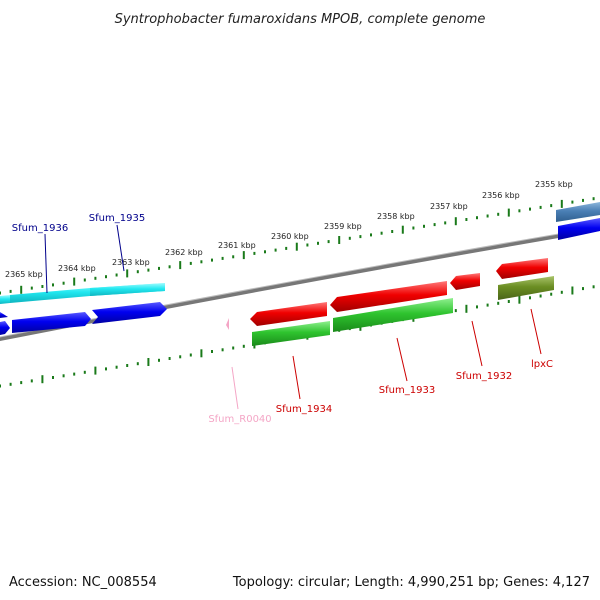 Image resolution: width=600 pixels, height=600 pixels. What do you see at coordinates (304, 409) in the screenshot?
I see `gene-label: Sfum_1934` at bounding box center [304, 409].